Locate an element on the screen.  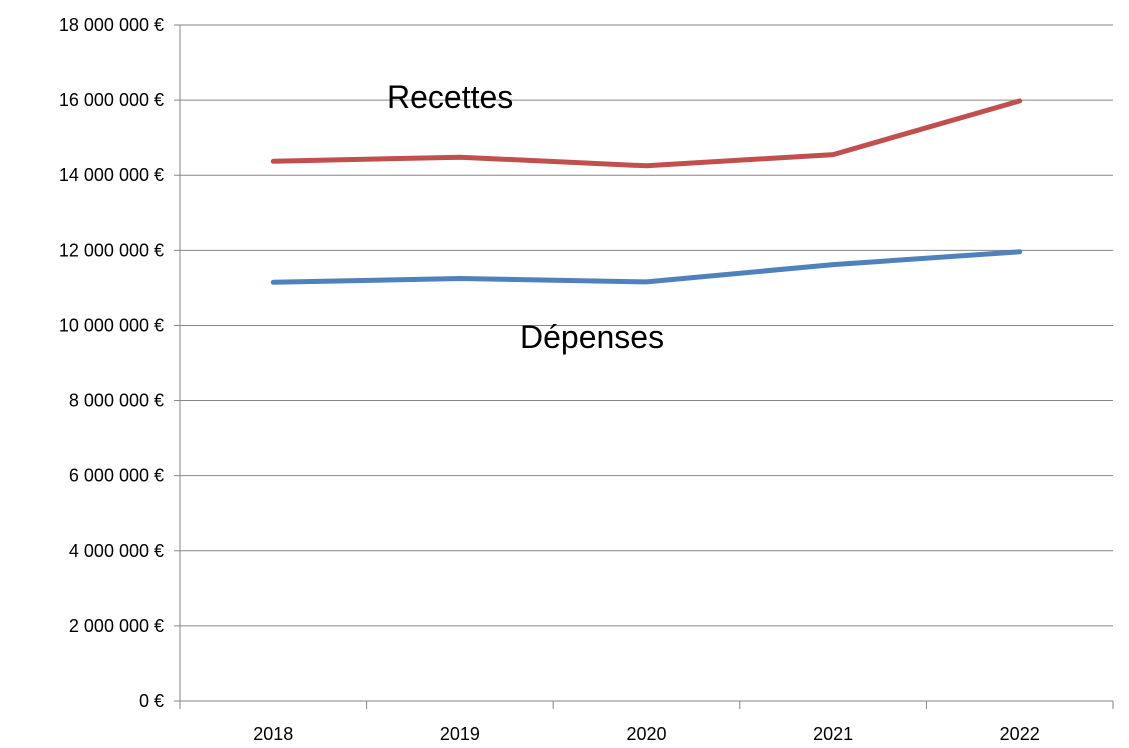
y-tick-label: 4 000 000 € is located at coordinates (116, 551).